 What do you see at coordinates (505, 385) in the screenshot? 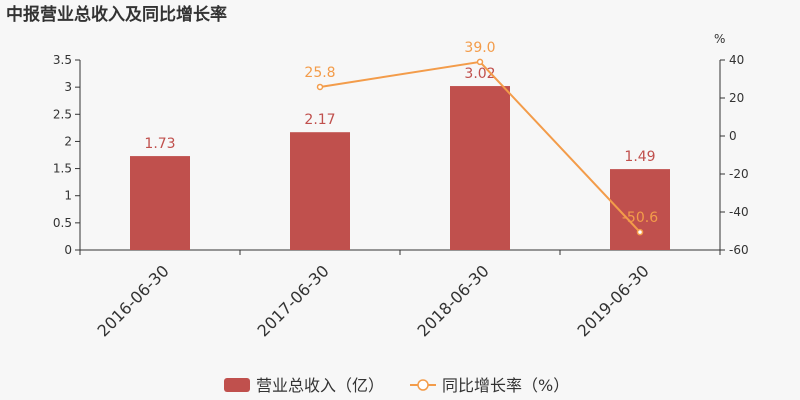
I see `legend-label-line: 同比增长率（%）` at bounding box center [505, 385].